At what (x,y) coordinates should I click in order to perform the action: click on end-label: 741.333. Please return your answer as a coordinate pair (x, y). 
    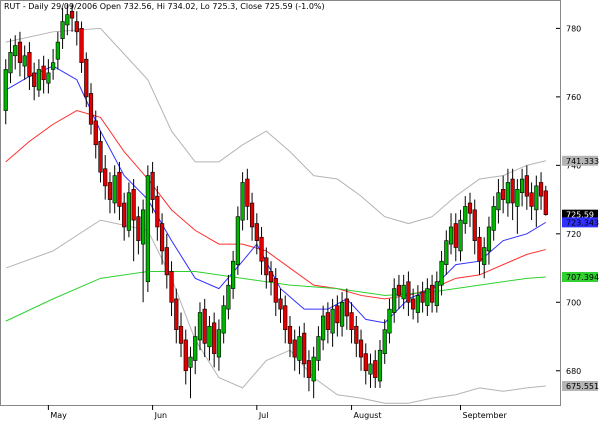
    Looking at the image, I should click on (582, 161).